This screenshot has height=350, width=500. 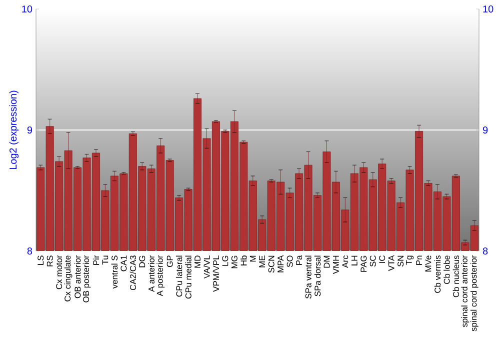 I want to click on x-tick-label: LH, so click(x=354, y=261).